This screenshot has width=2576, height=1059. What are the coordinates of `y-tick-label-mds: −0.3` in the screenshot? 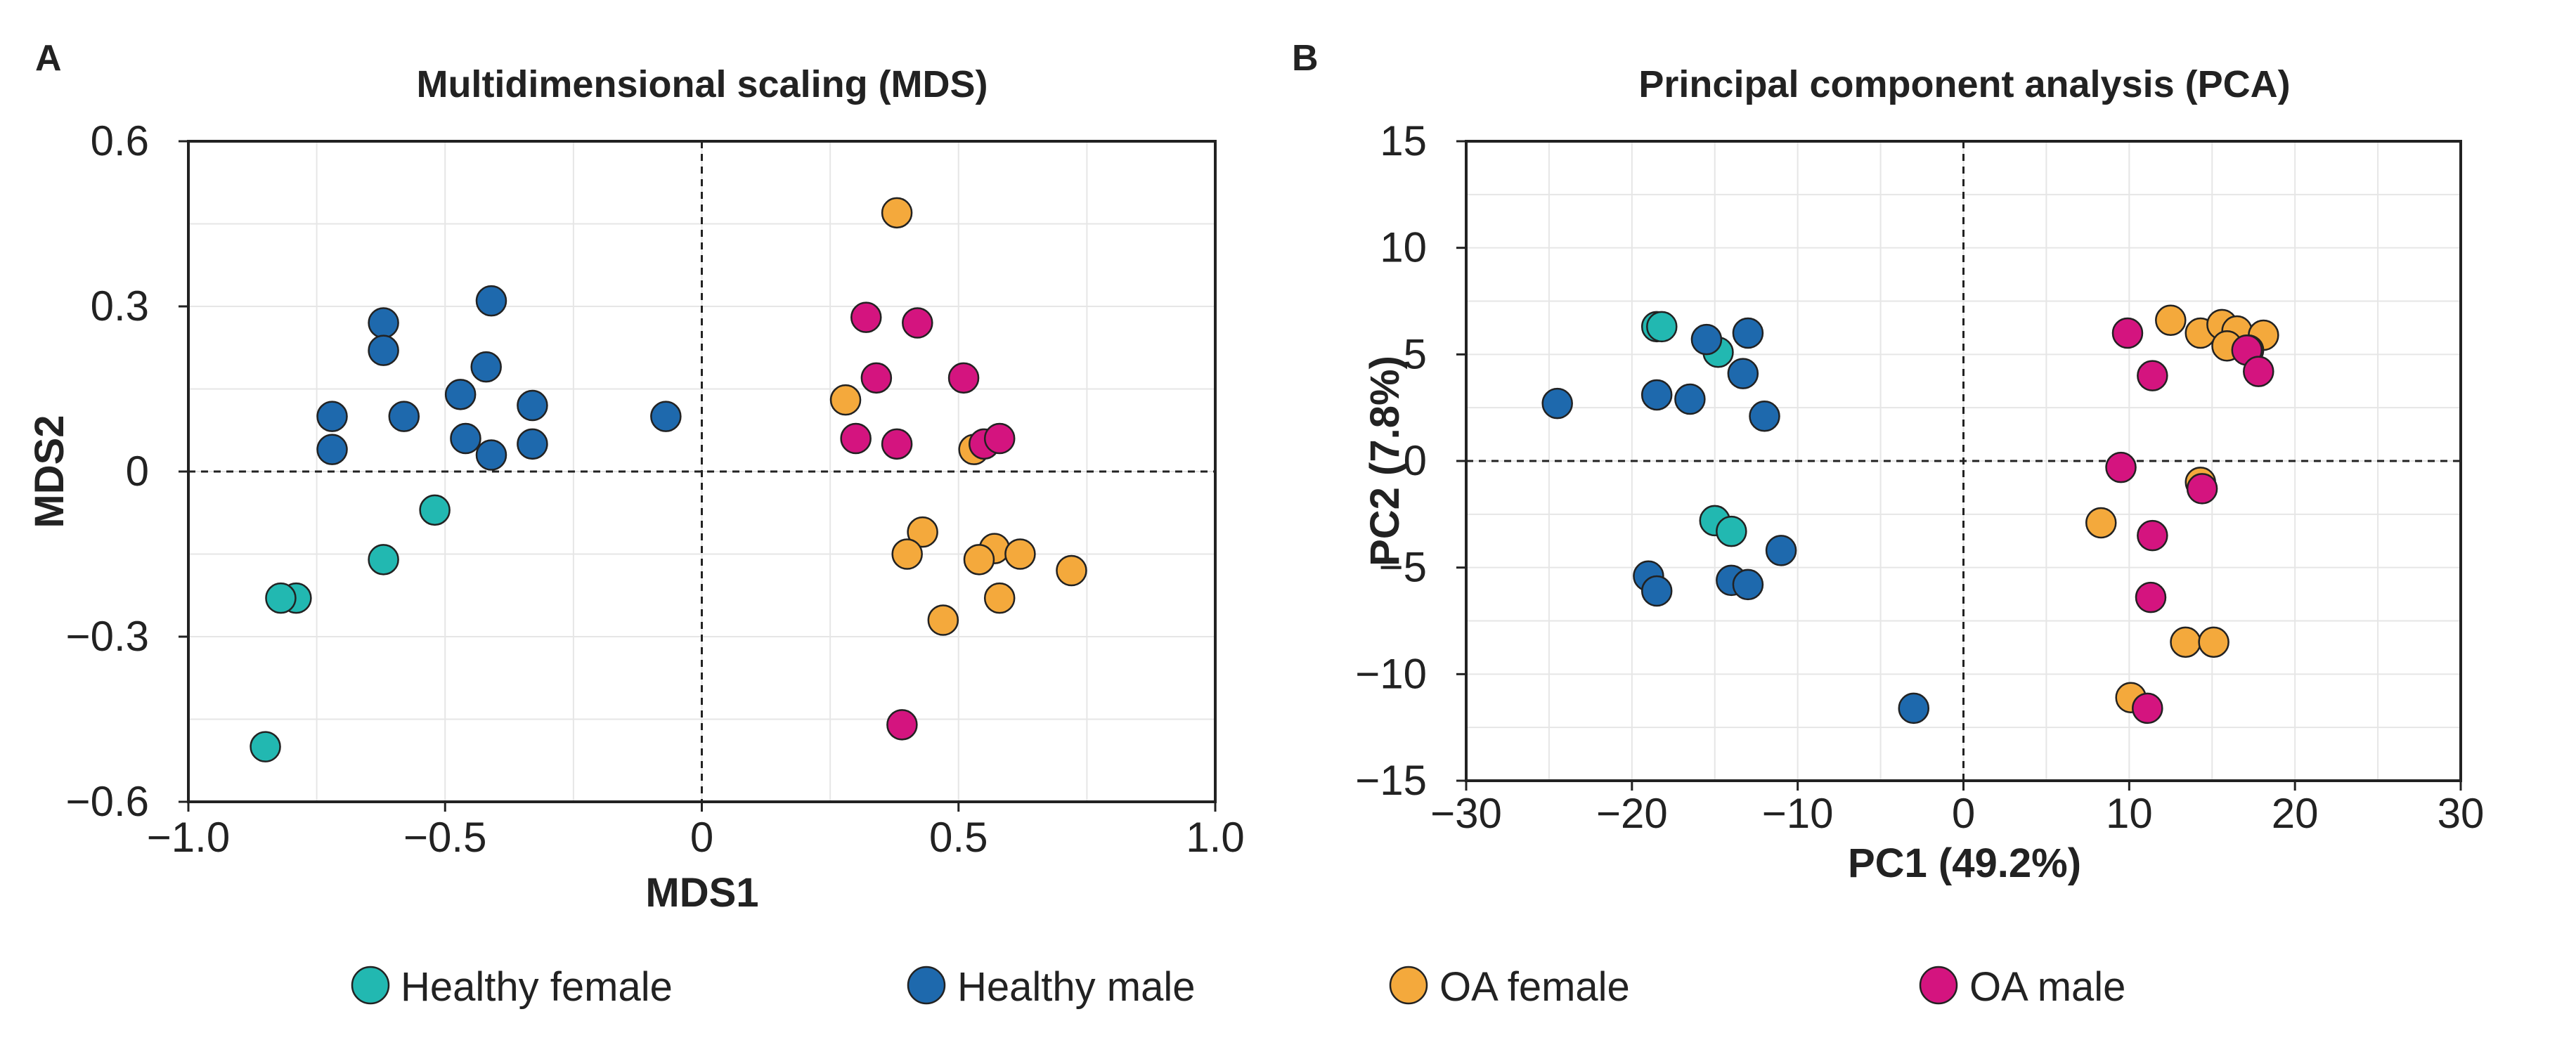 It's located at (108, 636).